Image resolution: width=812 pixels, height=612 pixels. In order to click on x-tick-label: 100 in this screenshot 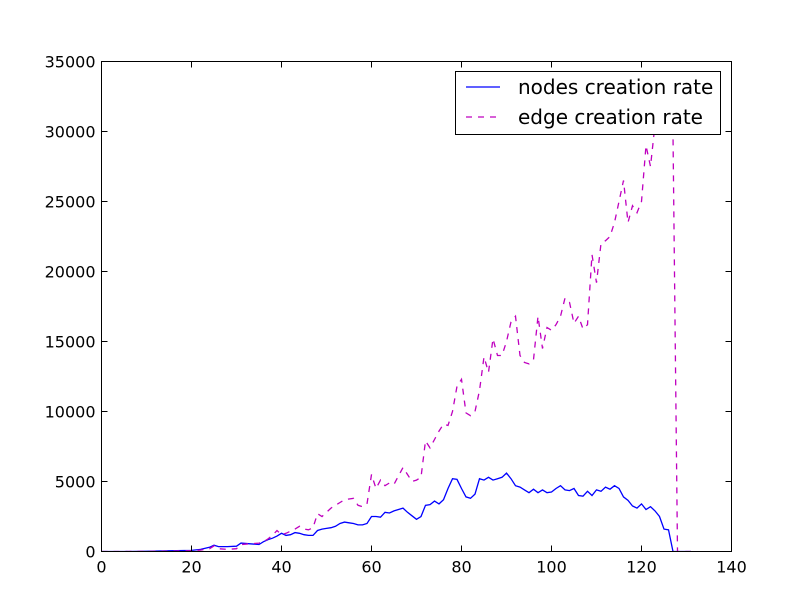, I will do `click(551, 567)`.